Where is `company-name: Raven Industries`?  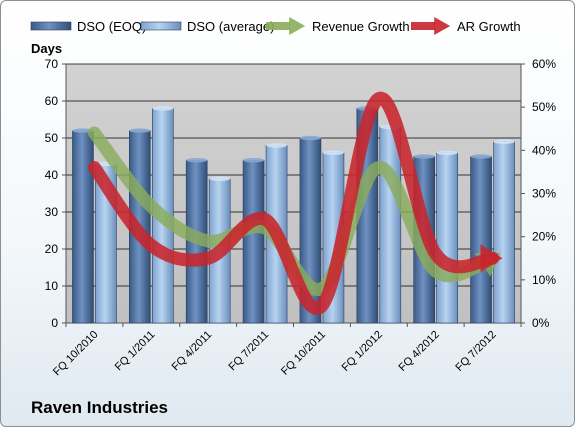 company-name: Raven Industries is located at coordinates (99, 407).